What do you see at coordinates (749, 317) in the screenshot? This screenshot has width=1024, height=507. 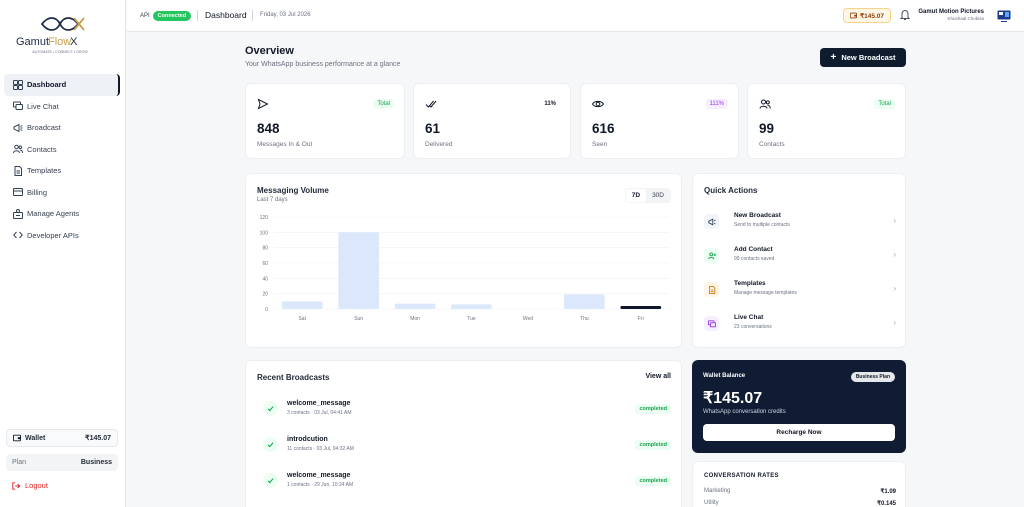 I see `quick-action-title: Live Chat` at bounding box center [749, 317].